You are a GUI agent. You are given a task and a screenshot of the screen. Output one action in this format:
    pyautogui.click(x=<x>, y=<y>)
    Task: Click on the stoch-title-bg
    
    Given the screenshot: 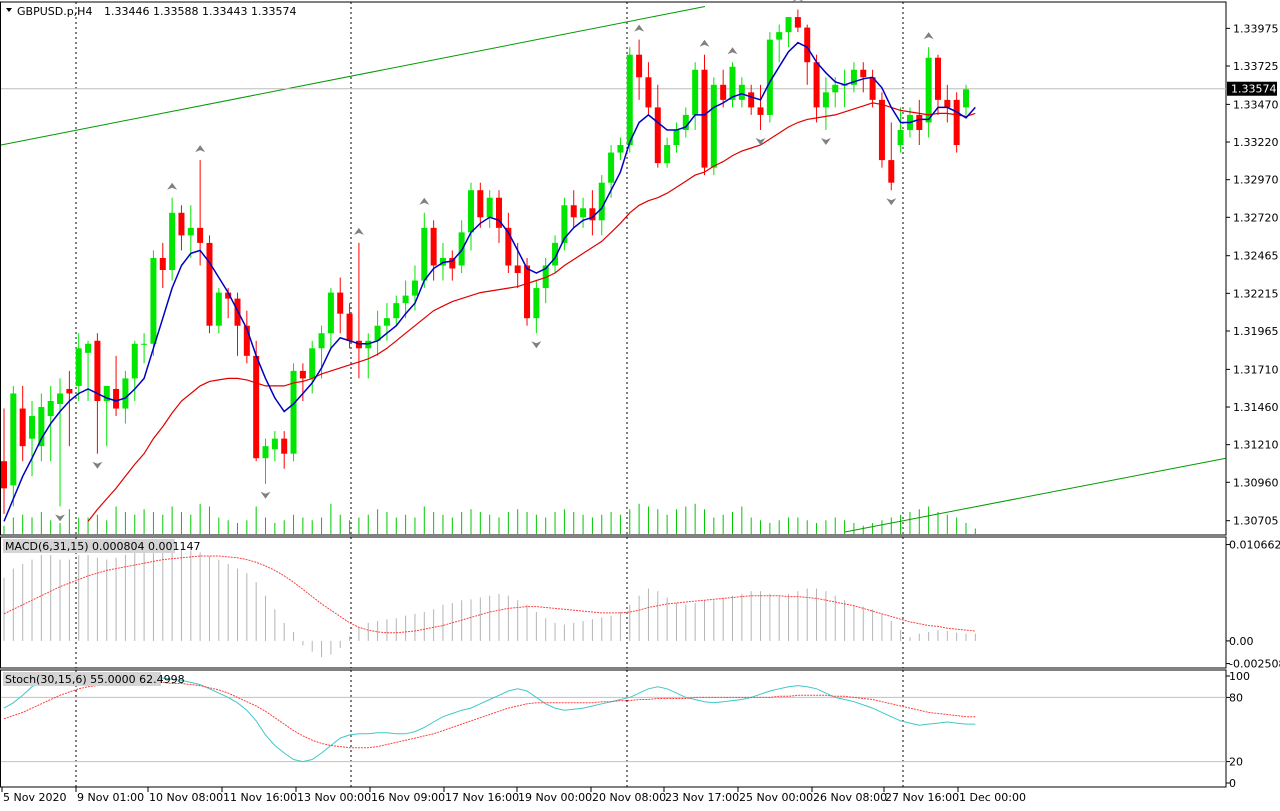 What is the action you would take?
    pyautogui.click(x=82, y=679)
    